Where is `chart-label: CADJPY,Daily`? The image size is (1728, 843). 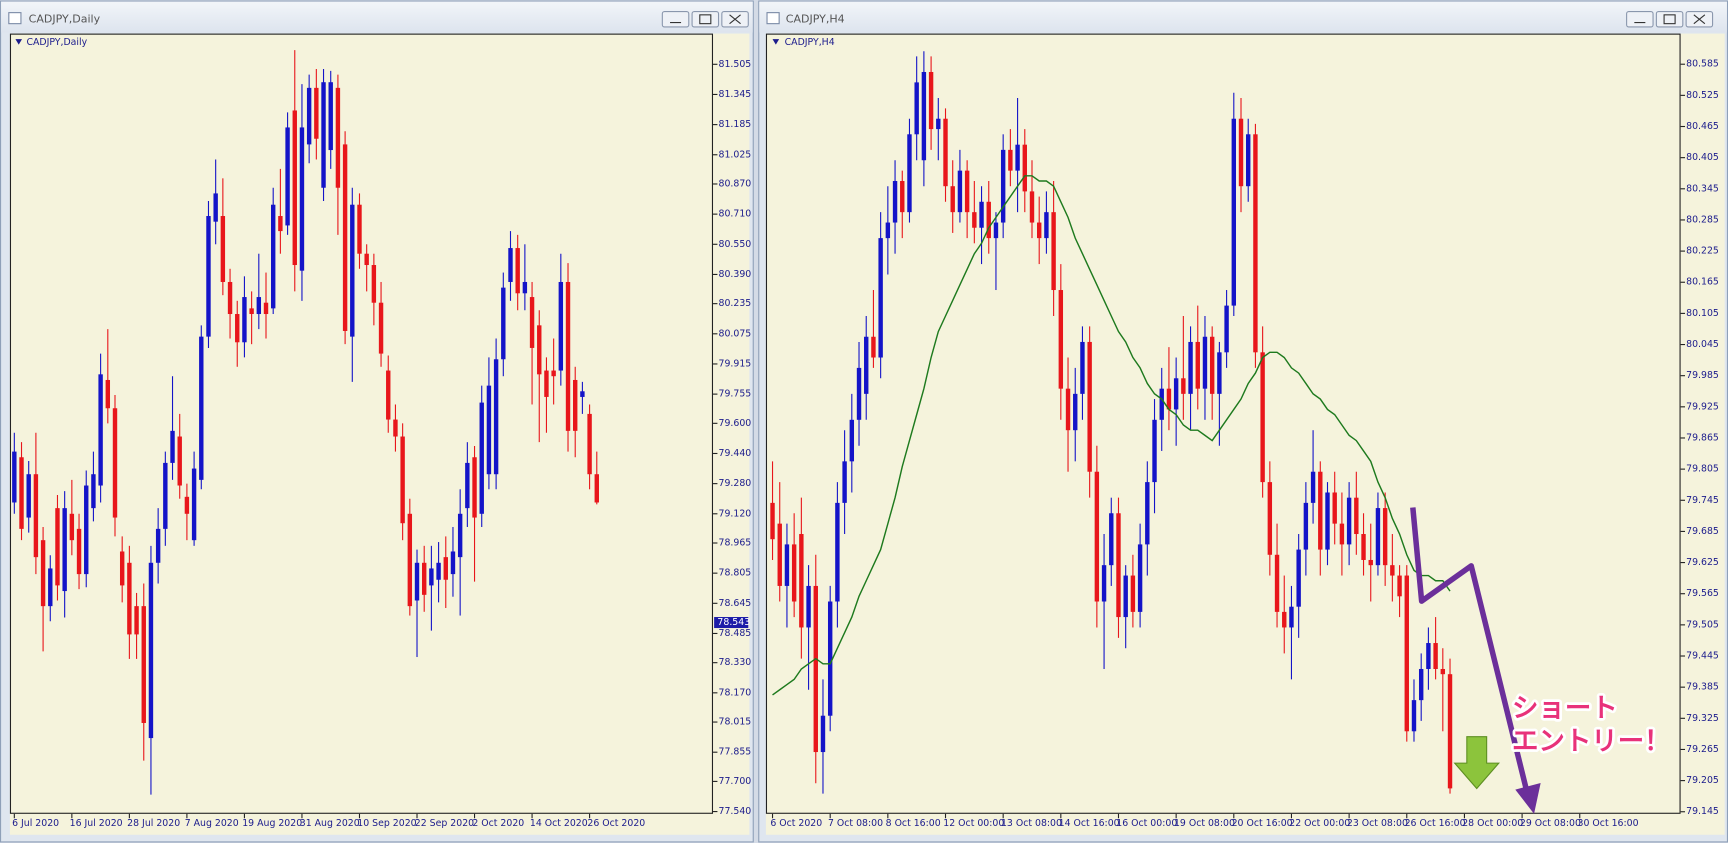 chart-label: CADJPY,Daily is located at coordinates (56, 42).